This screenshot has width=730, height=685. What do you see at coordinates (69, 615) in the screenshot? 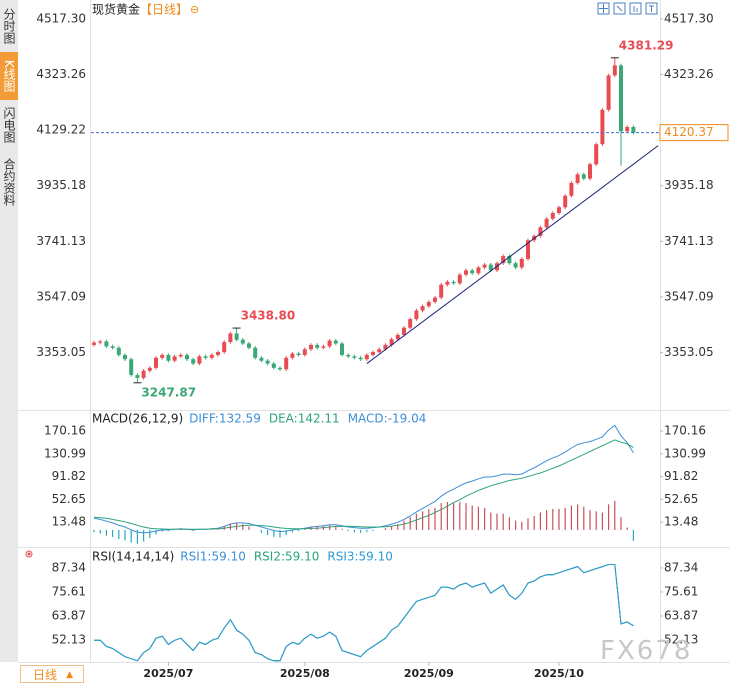
I see `y-tick-label-left: 63.87` at bounding box center [69, 615].